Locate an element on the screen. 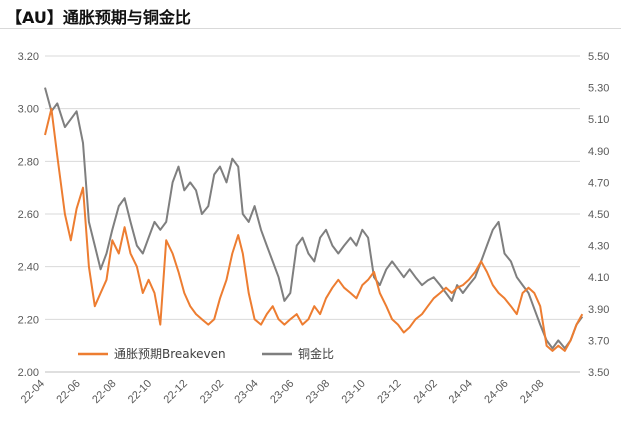 This screenshot has width=621, height=426. x-axis-tick-label: 22-08 is located at coordinates (104, 392).